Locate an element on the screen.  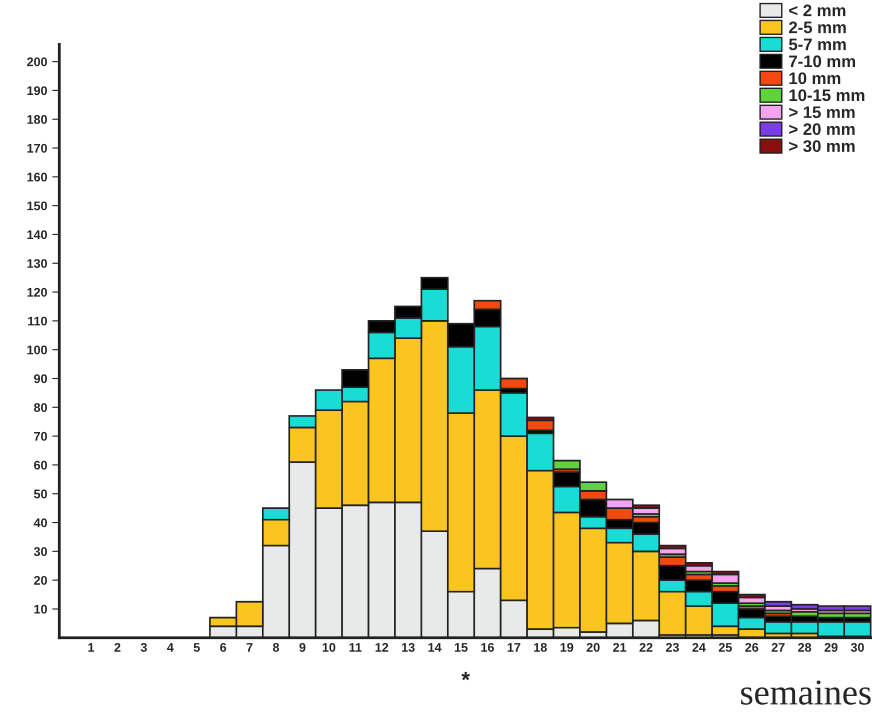
x-tick-label: 24 is located at coordinates (699, 647).